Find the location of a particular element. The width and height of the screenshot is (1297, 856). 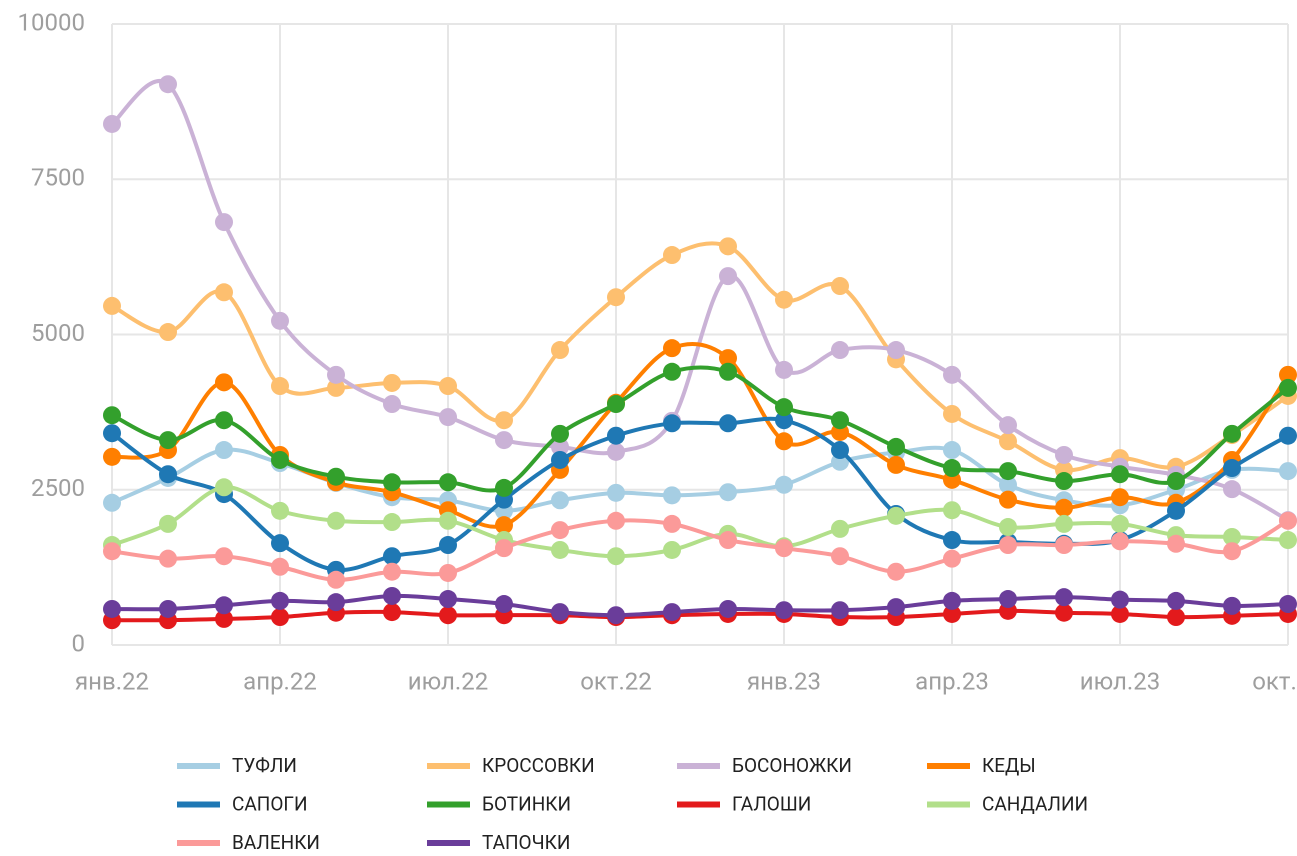

series is located at coordinates (700, 550).